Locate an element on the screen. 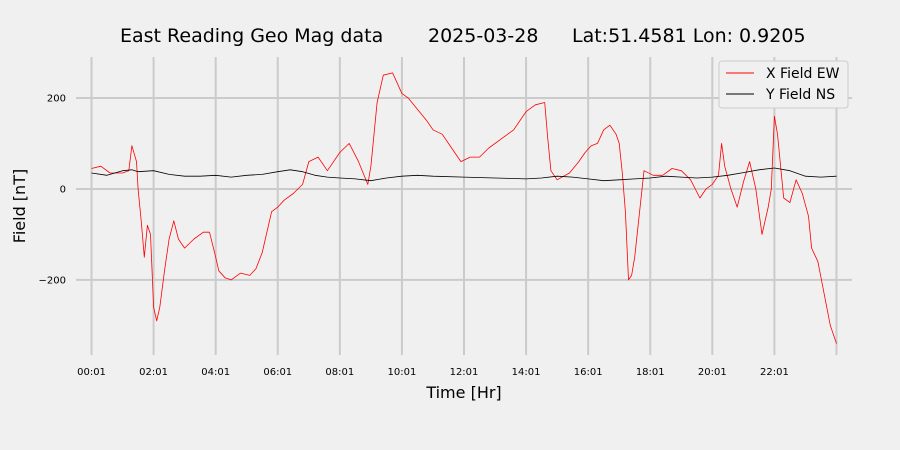 The height and width of the screenshot is (450, 900). chart-title-date: 2025-03-28 is located at coordinates (483, 36).